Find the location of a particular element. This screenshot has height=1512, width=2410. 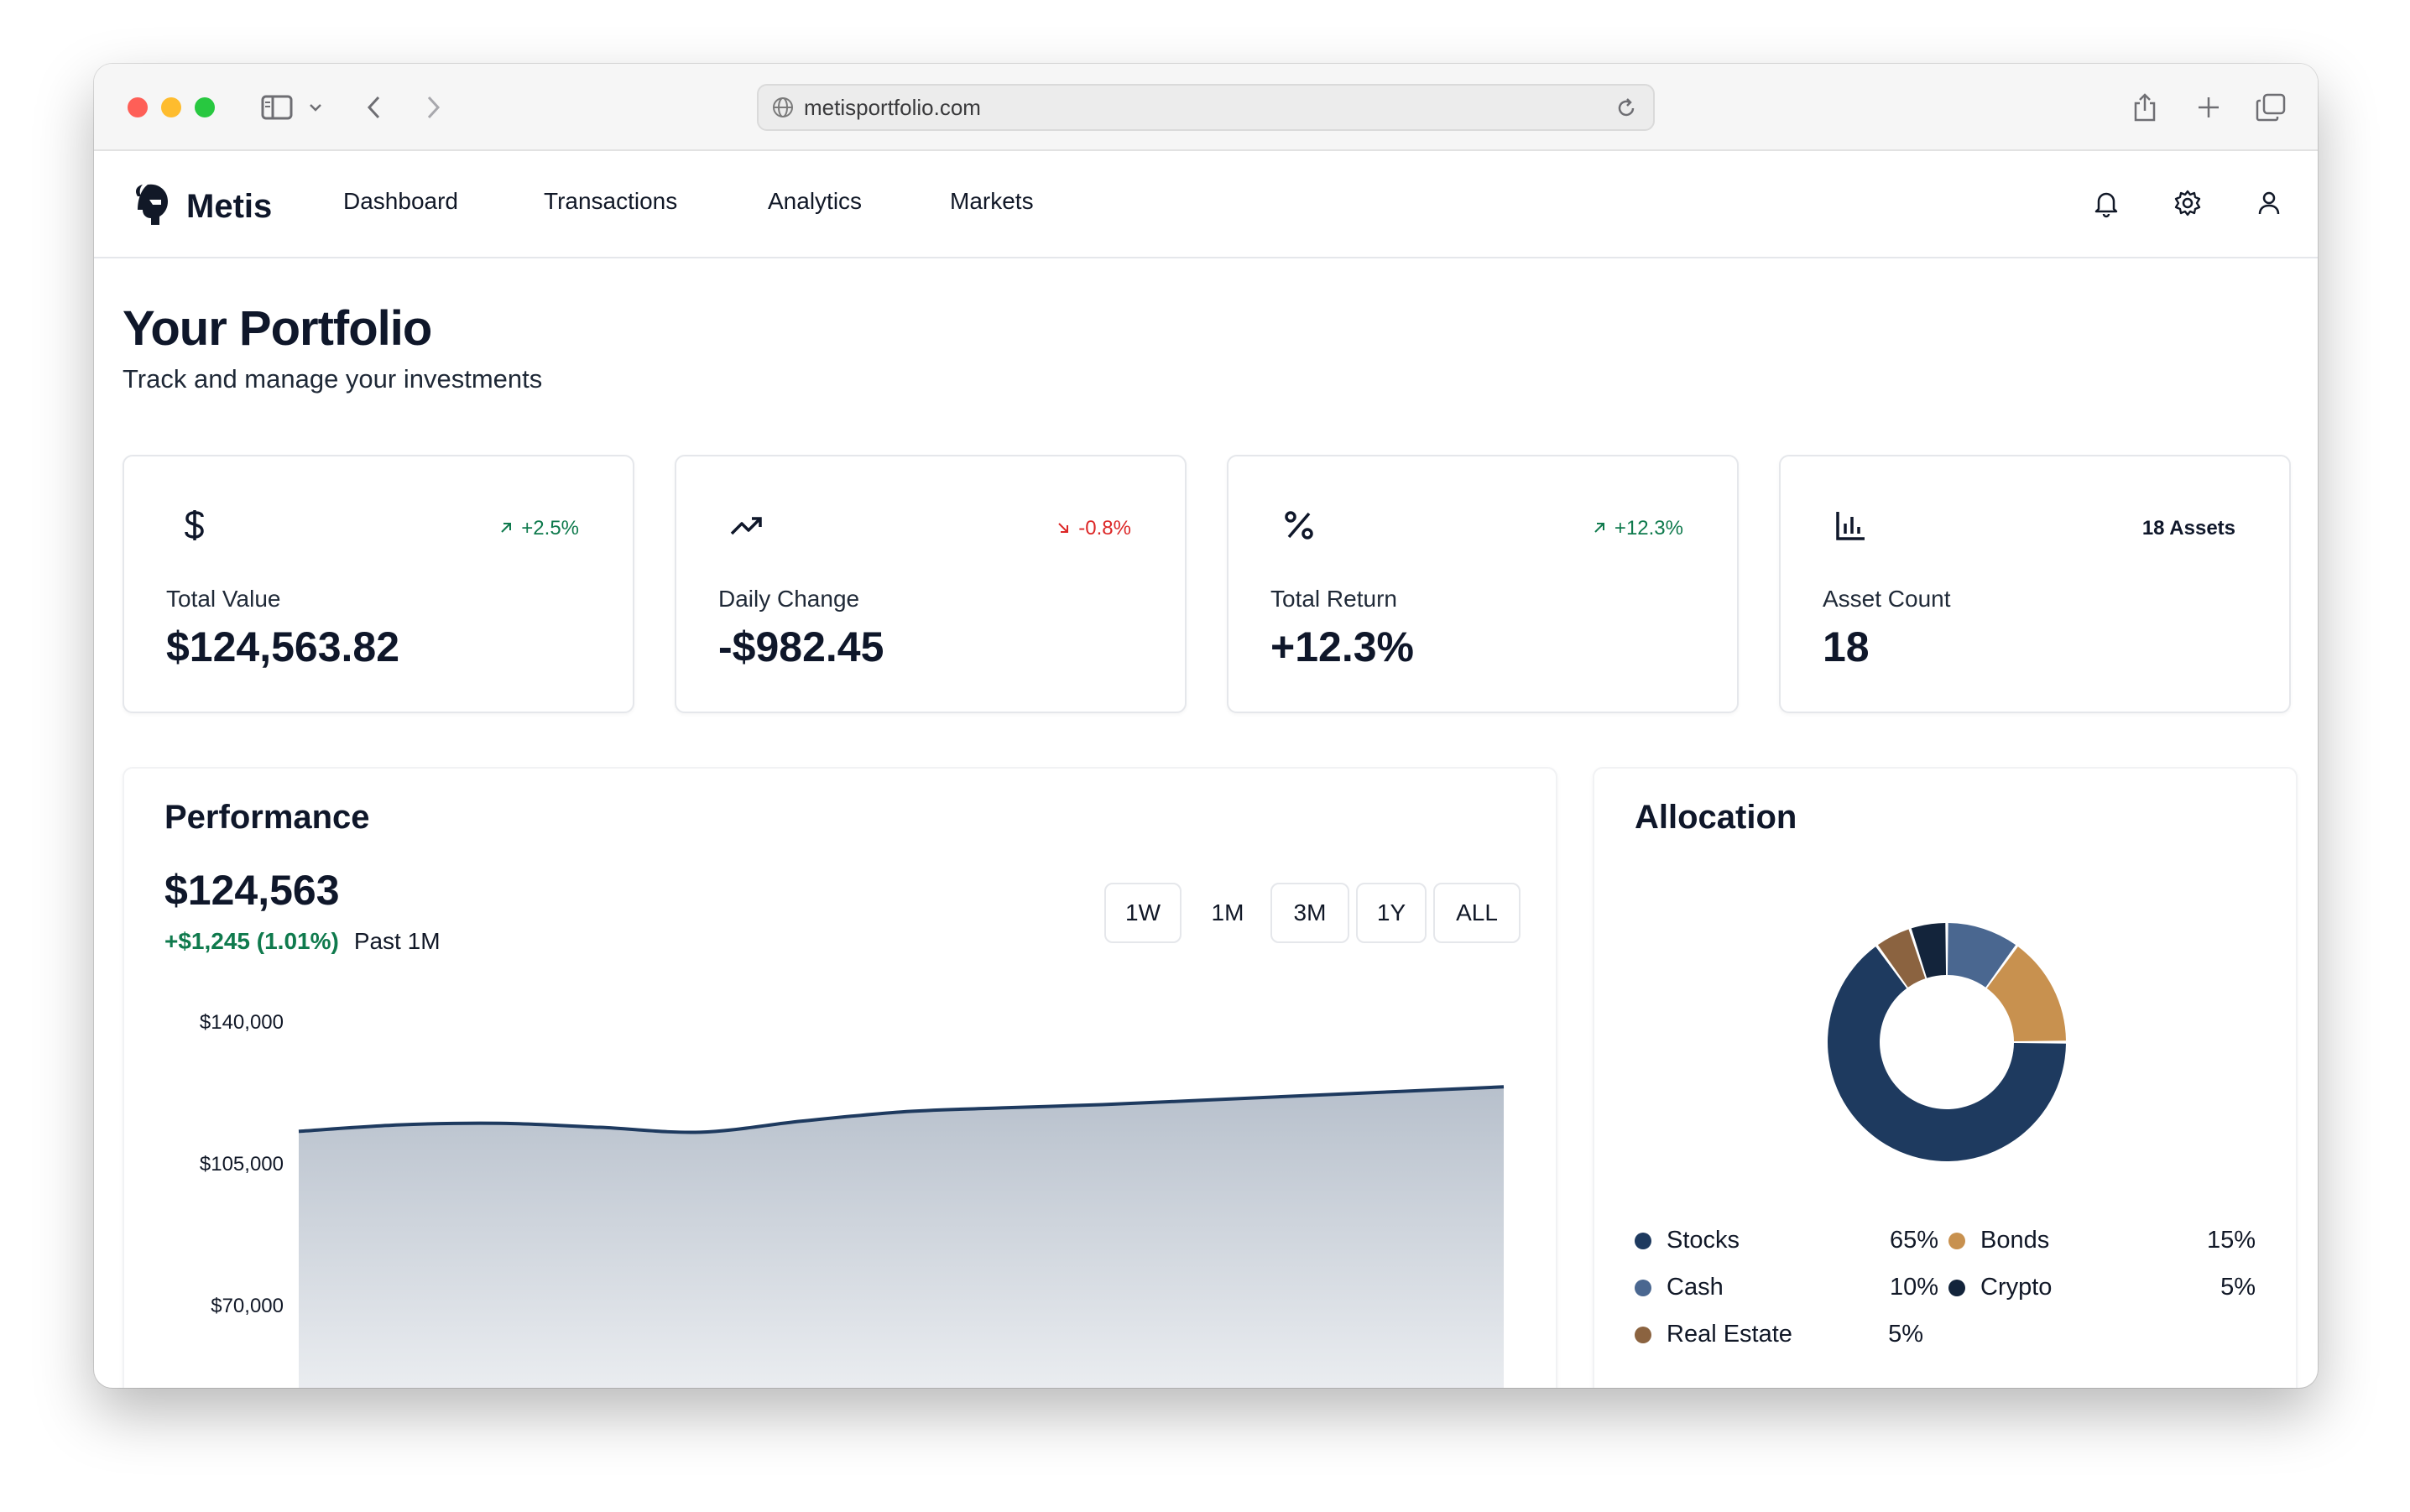

allocation-donut-chart is located at coordinates (1947, 1042).